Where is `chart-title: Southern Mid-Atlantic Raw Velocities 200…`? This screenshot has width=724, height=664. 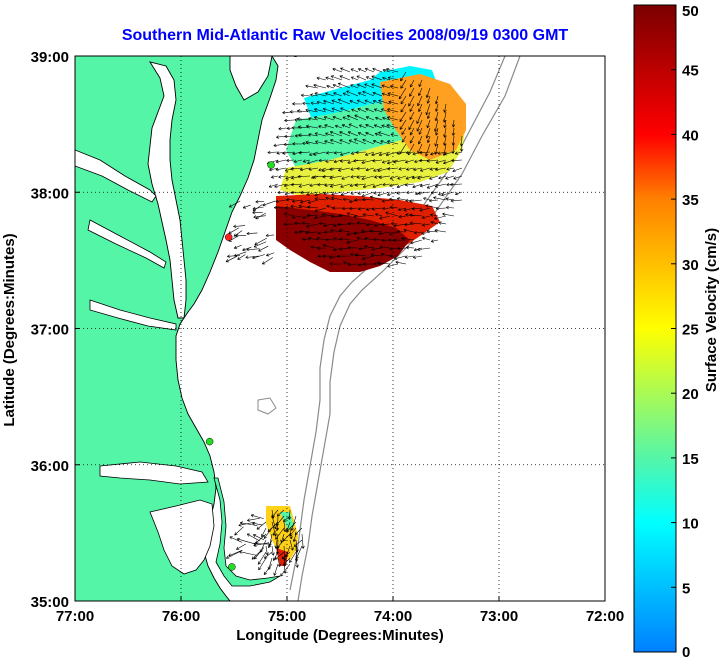 chart-title: Southern Mid-Atlantic Raw Velocities 200… is located at coordinates (345, 35).